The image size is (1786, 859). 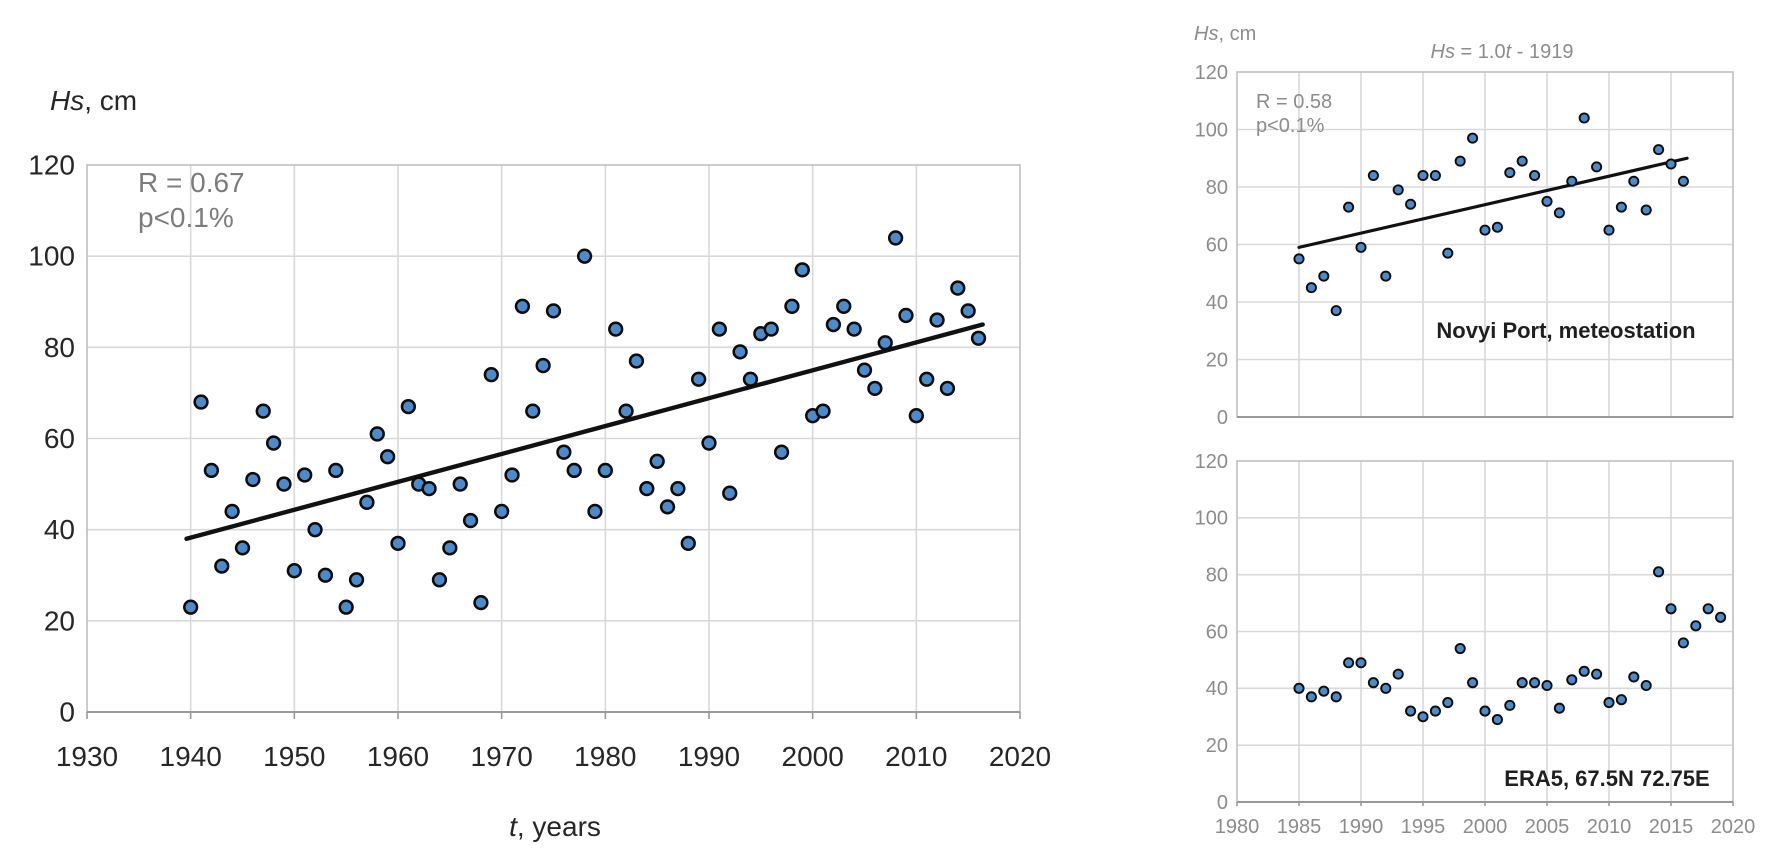 What do you see at coordinates (87, 756) in the screenshot?
I see `x-tick-label: 1930` at bounding box center [87, 756].